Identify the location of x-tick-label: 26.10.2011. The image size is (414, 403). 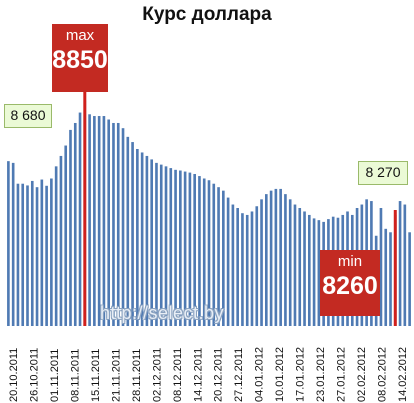
(35, 375).